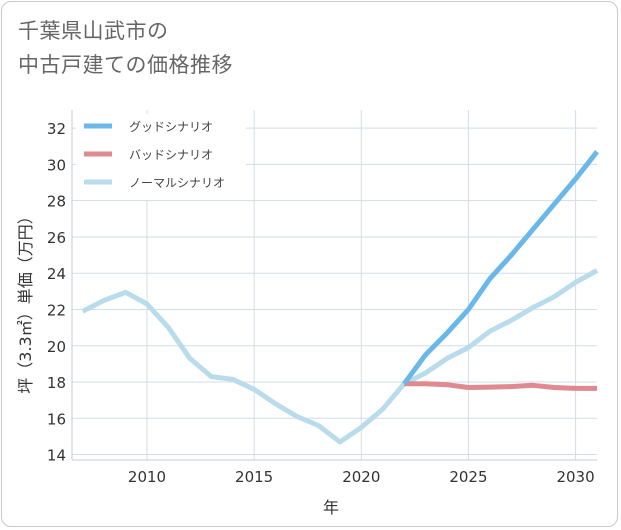 The image size is (621, 530). What do you see at coordinates (468, 477) in the screenshot?
I see `x-tick-label: 2025` at bounding box center [468, 477].